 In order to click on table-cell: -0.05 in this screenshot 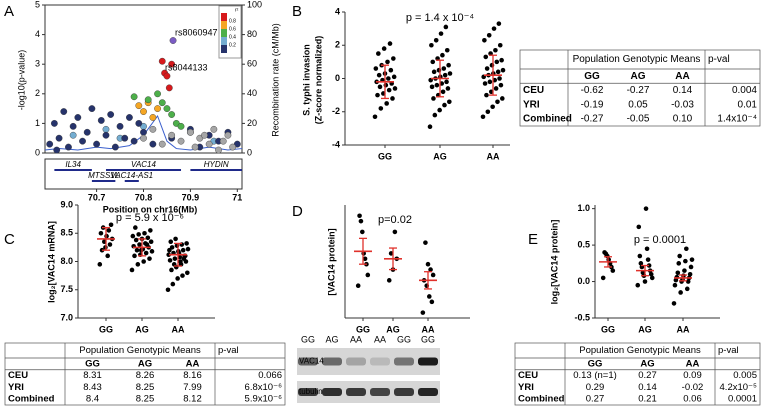, I will do `click(638, 119)`.